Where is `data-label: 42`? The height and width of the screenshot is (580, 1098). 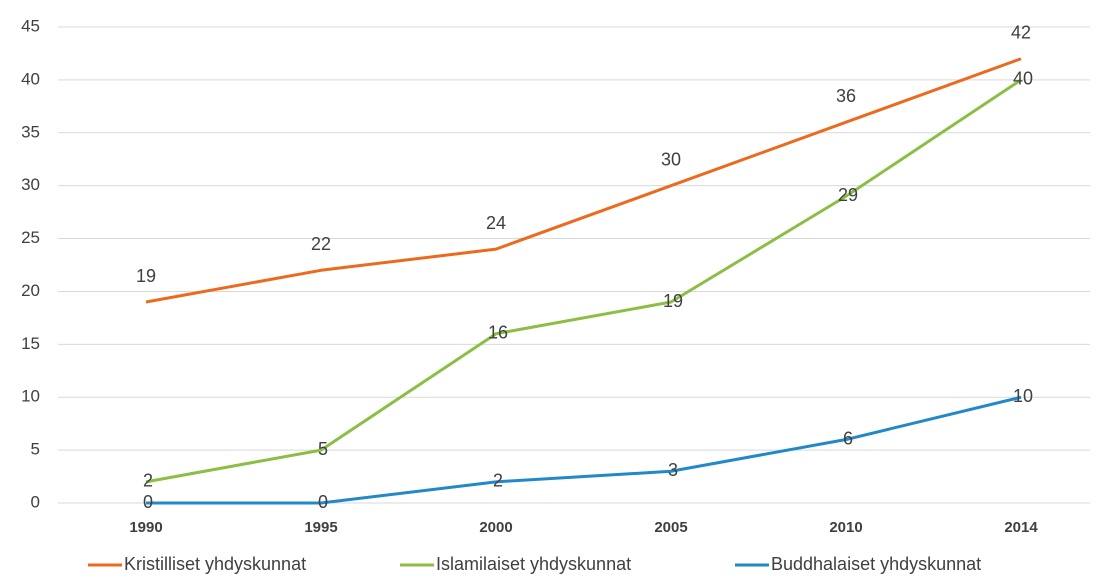 data-label: 42 is located at coordinates (1021, 32).